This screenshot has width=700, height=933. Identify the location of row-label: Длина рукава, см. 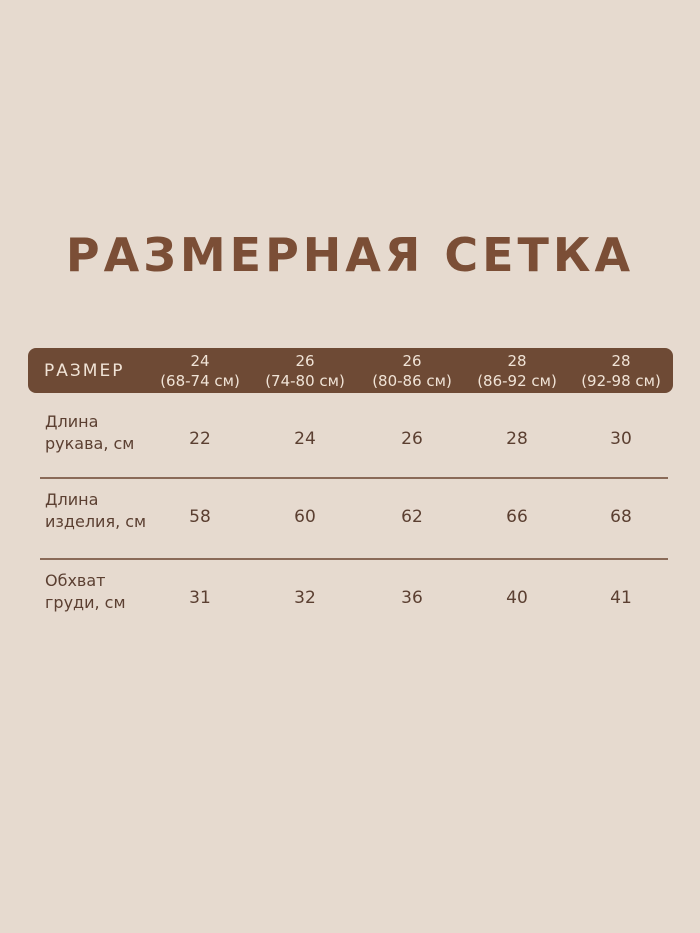
(89, 433).